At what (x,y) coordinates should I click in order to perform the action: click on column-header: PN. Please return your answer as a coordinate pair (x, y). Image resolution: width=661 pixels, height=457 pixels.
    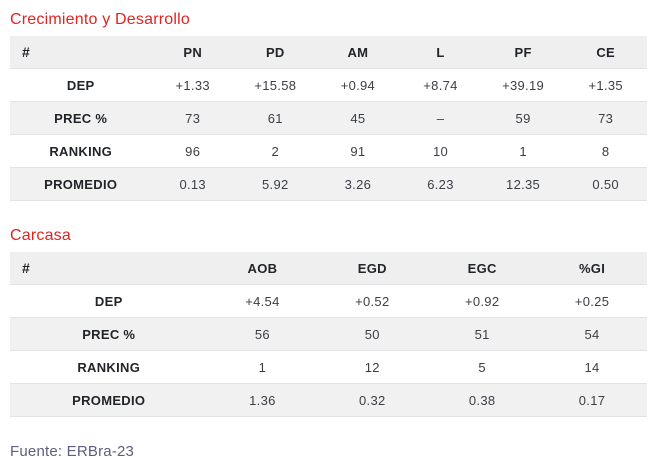
    Looking at the image, I should click on (192, 52).